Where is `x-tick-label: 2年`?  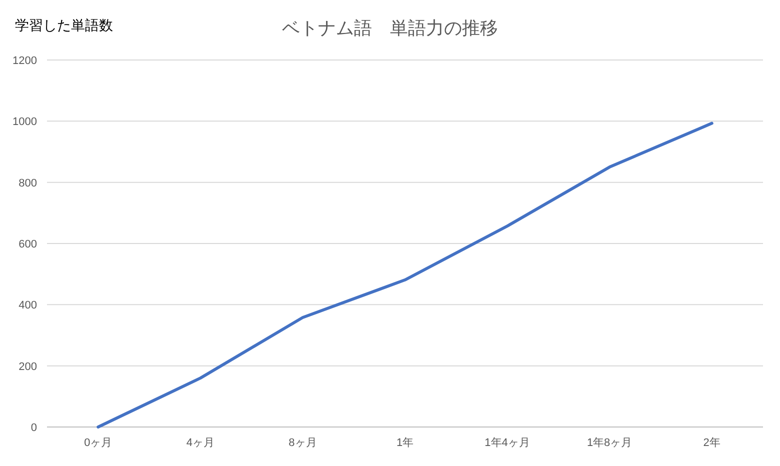
x-tick-label: 2年 is located at coordinates (711, 443).